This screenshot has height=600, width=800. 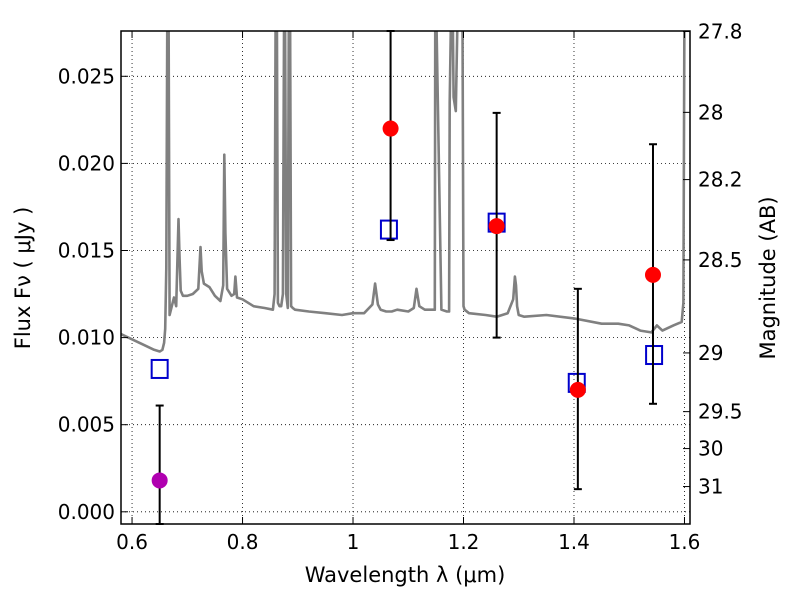 What do you see at coordinates (720, 260) in the screenshot?
I see `y-right-tick-label: 28.5` at bounding box center [720, 260].